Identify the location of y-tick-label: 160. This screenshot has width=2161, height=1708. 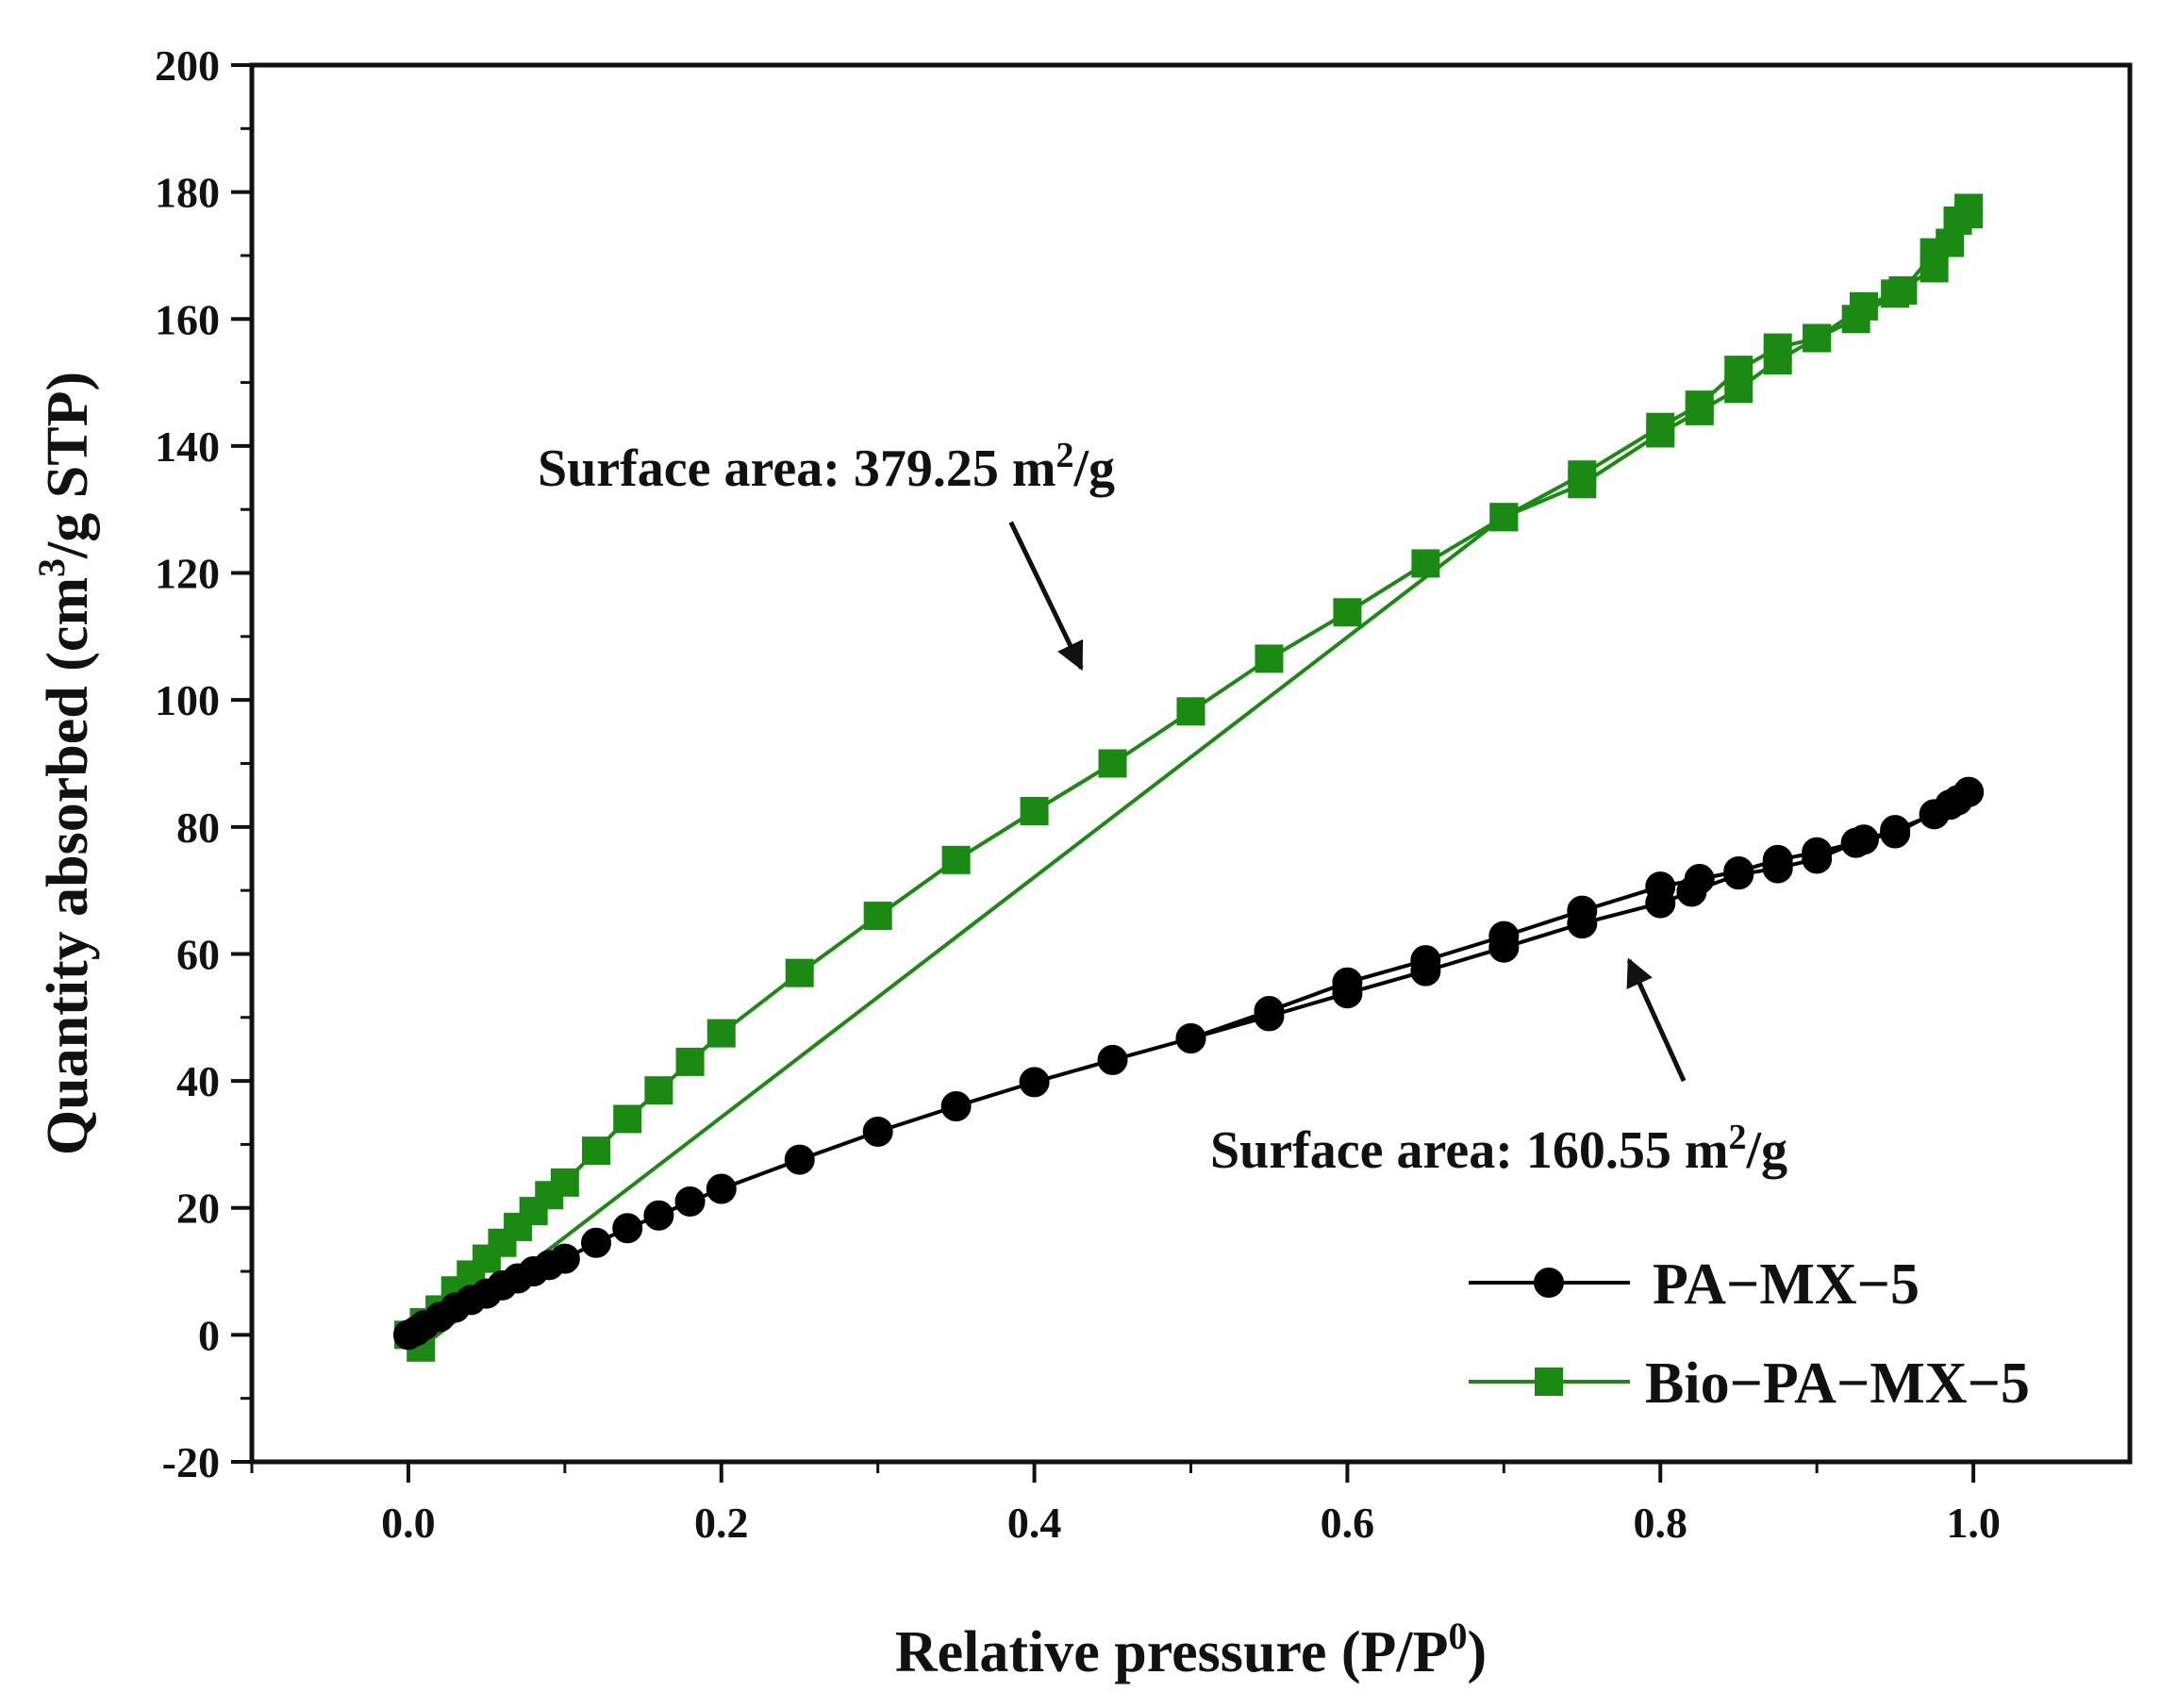
(187, 319).